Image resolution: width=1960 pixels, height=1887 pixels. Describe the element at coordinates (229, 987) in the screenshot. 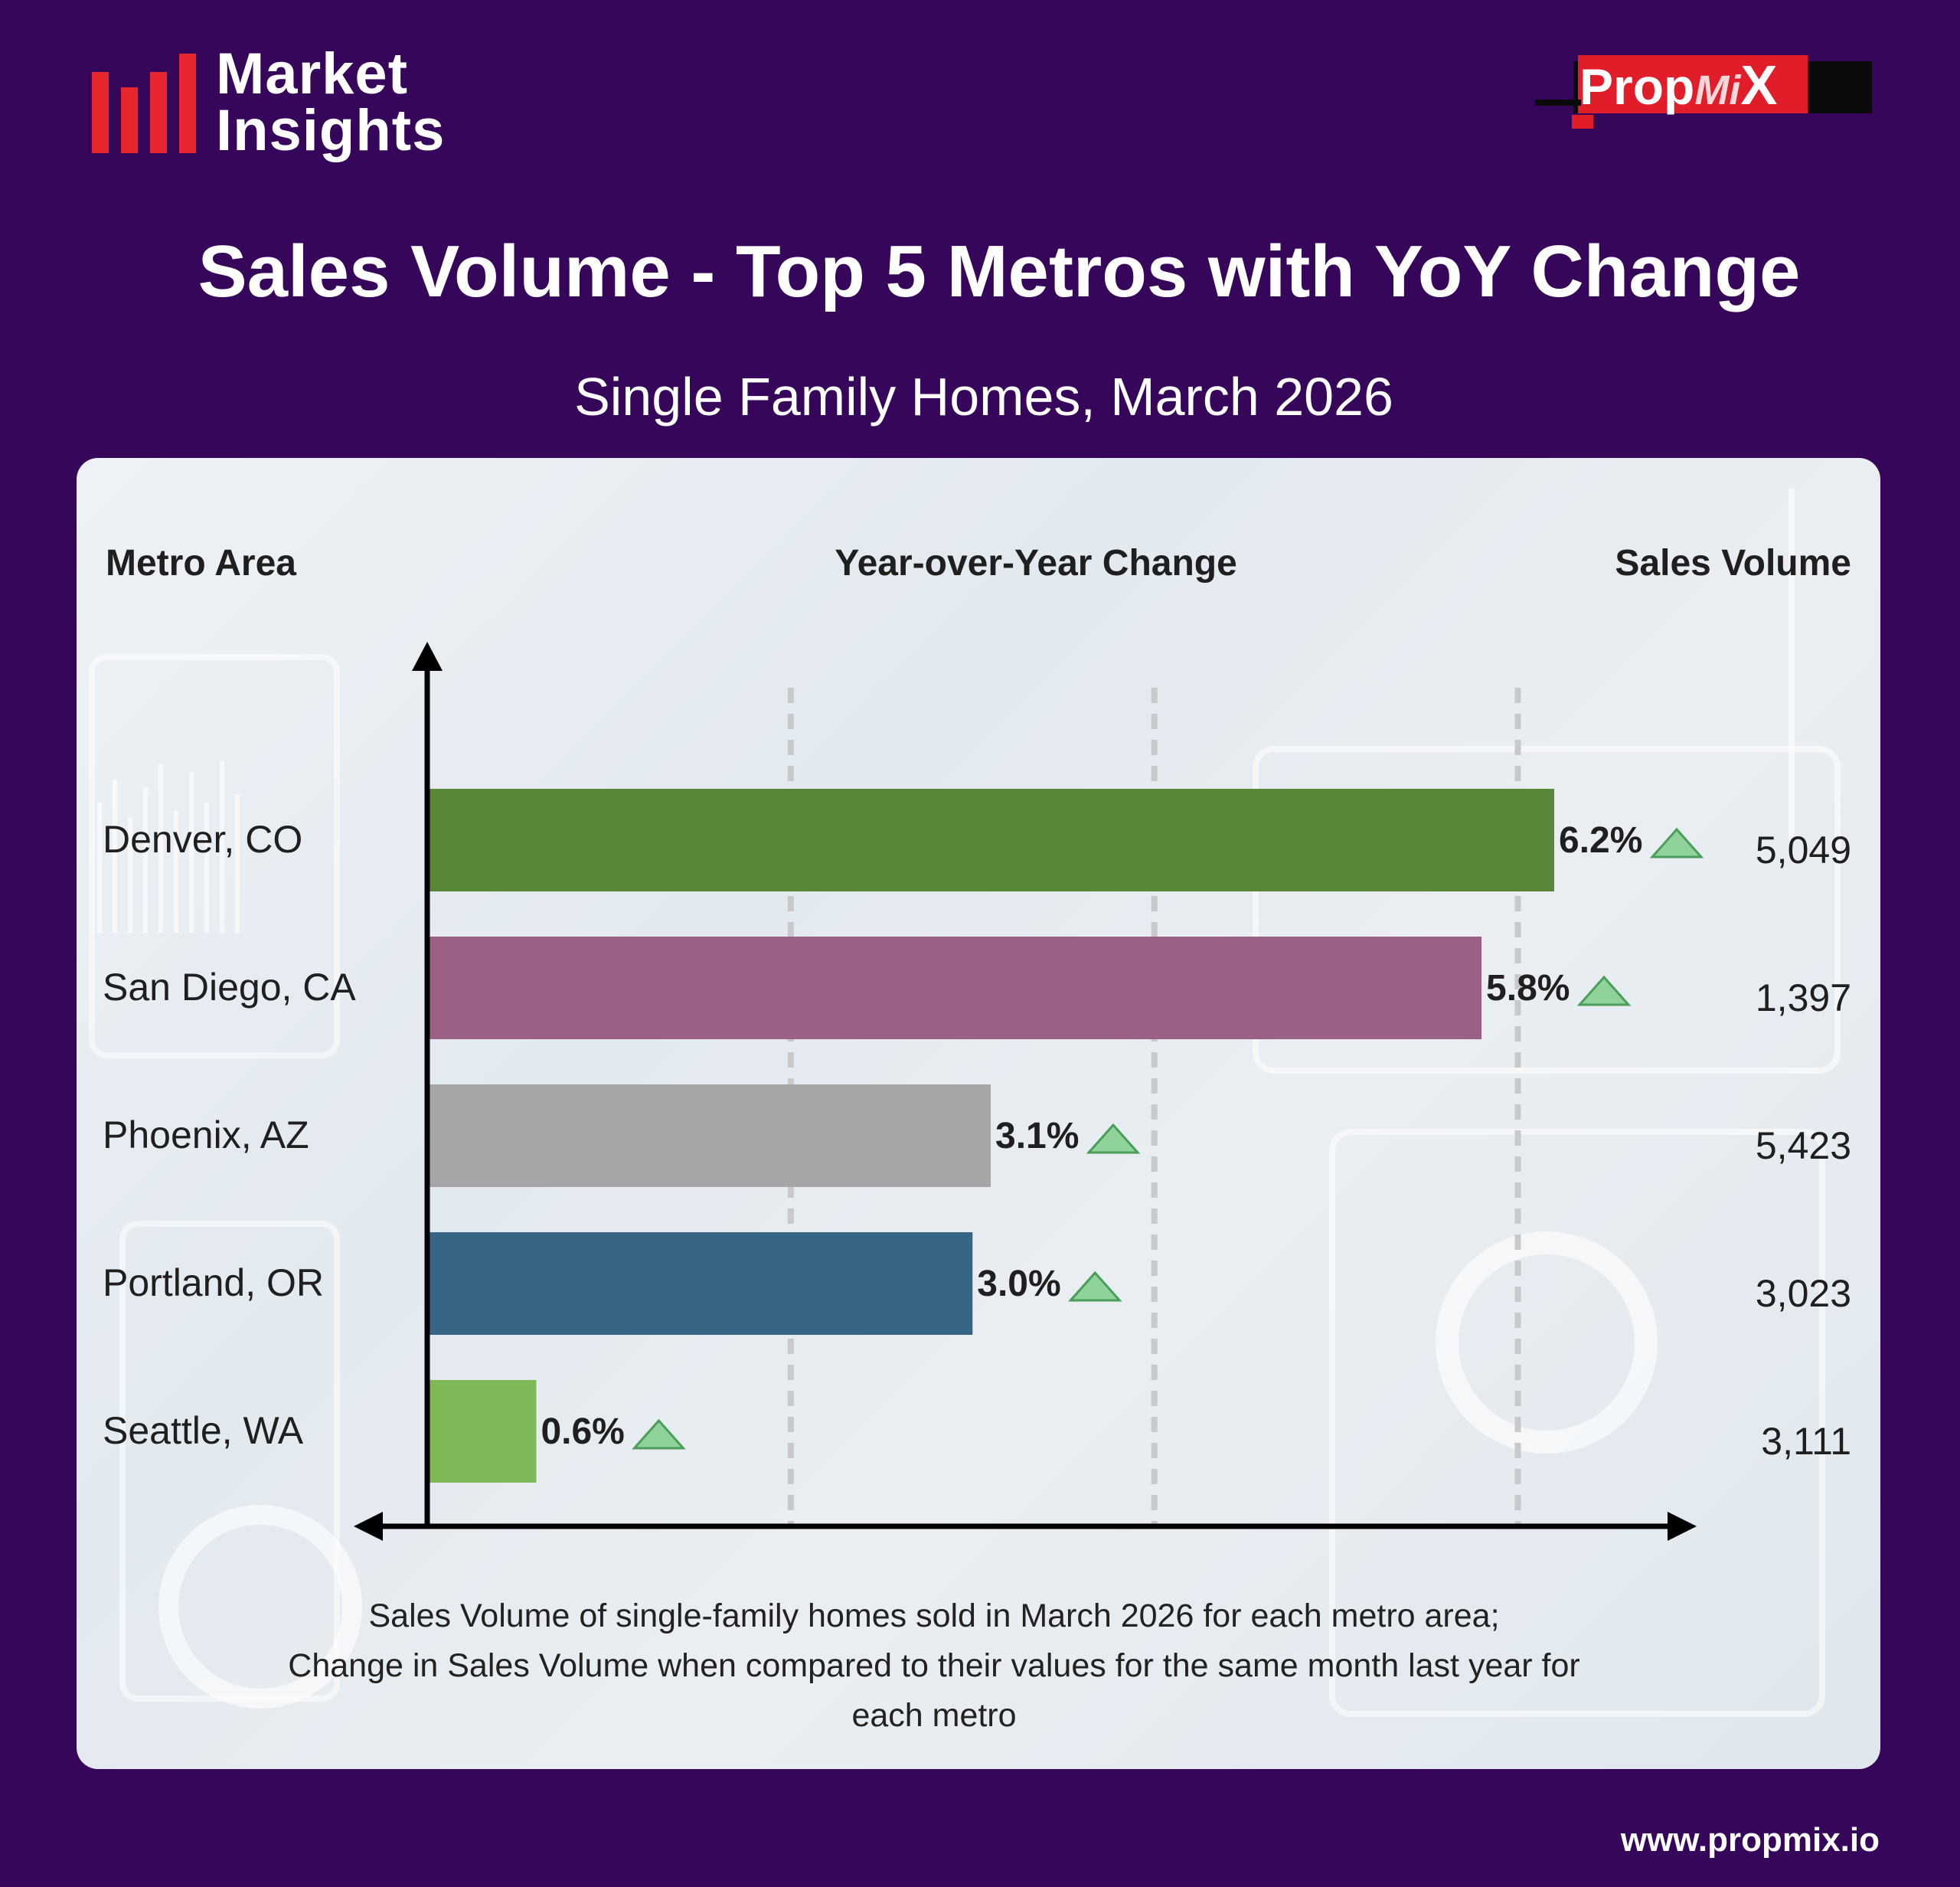

I see `metro-name: San Diego, CA` at that location.